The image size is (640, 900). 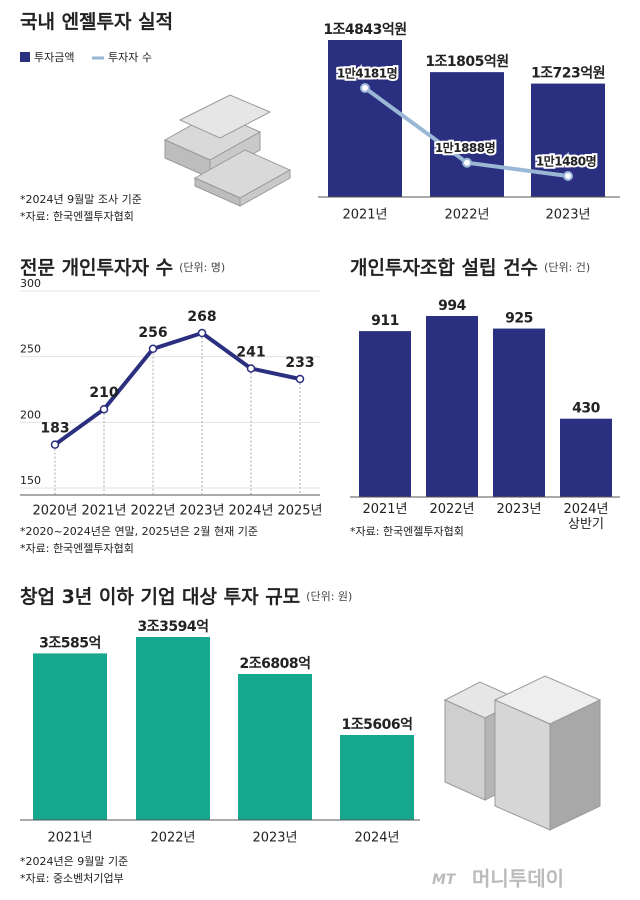 What do you see at coordinates (96, 268) in the screenshot?
I see `title-text: 전문 개인투자자 수` at bounding box center [96, 268].